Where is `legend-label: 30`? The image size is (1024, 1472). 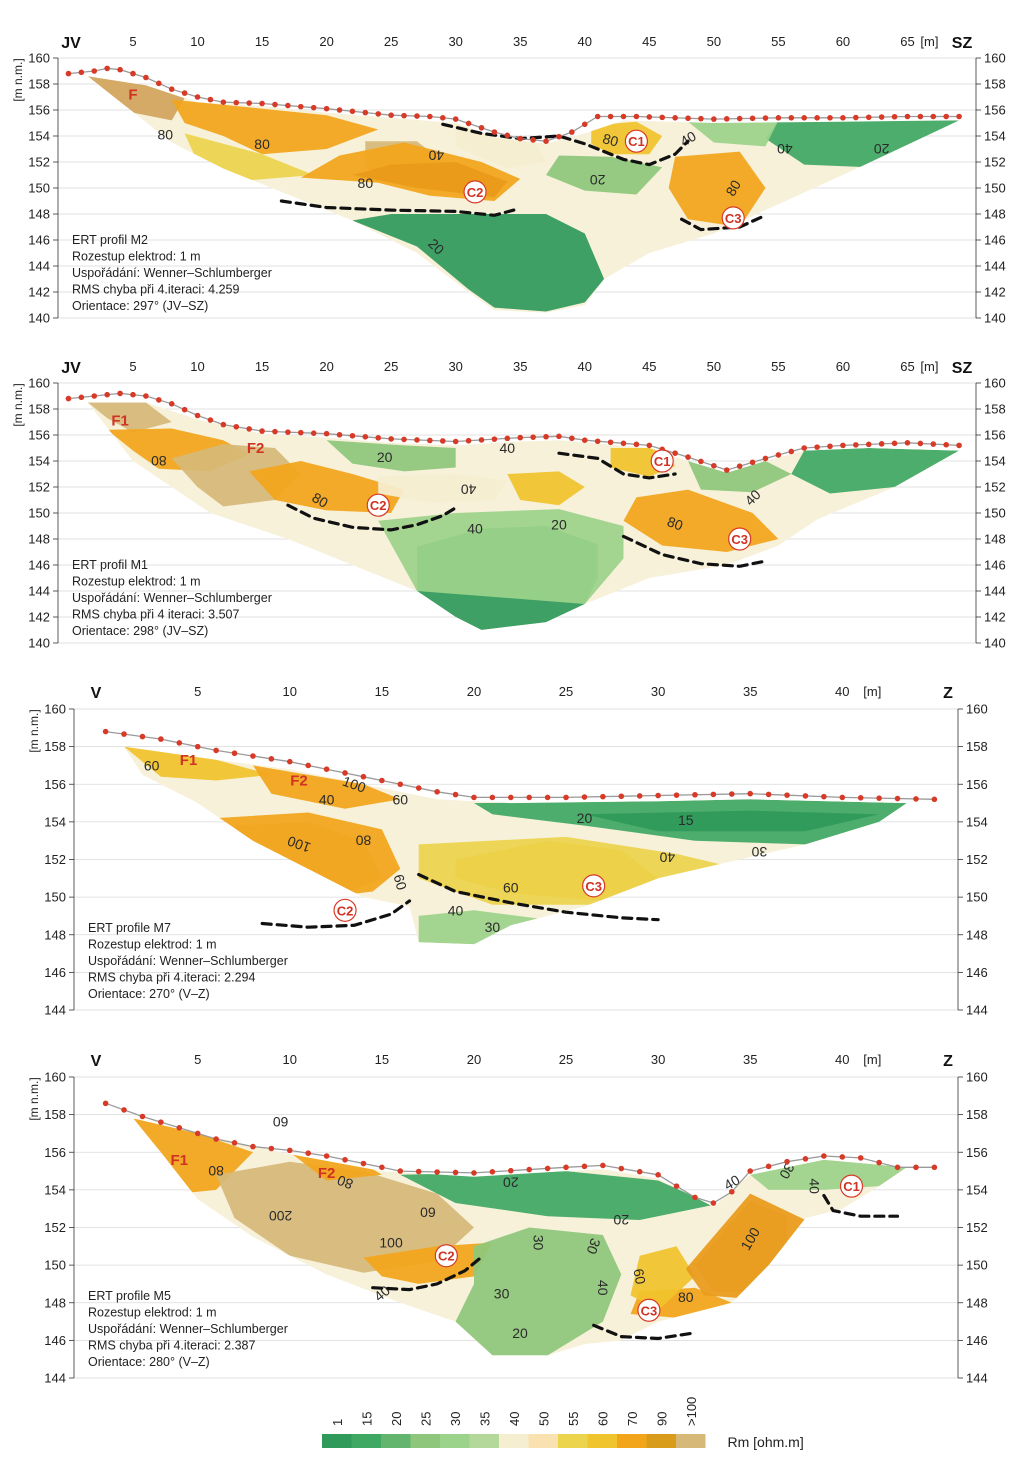 legend-label: 30 is located at coordinates (455, 1419).